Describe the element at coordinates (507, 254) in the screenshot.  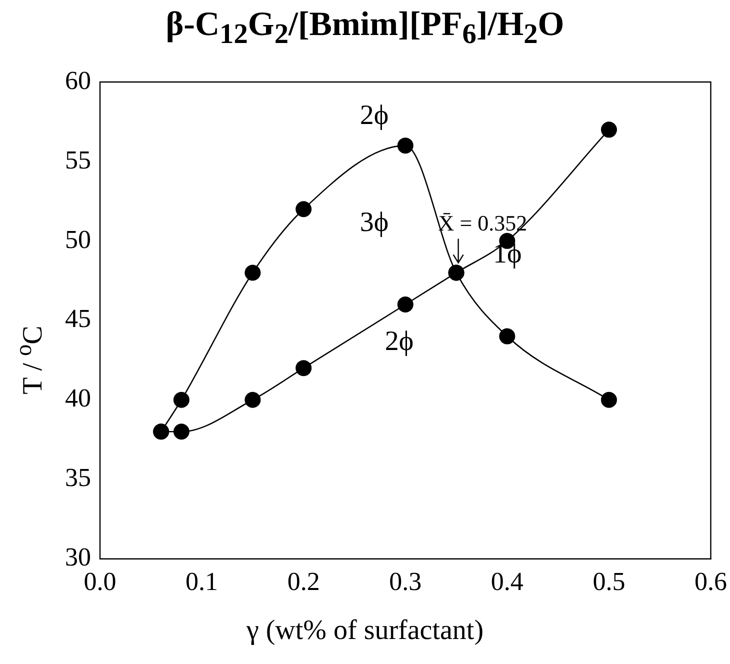
I see `annotation: 1ϕ` at that location.